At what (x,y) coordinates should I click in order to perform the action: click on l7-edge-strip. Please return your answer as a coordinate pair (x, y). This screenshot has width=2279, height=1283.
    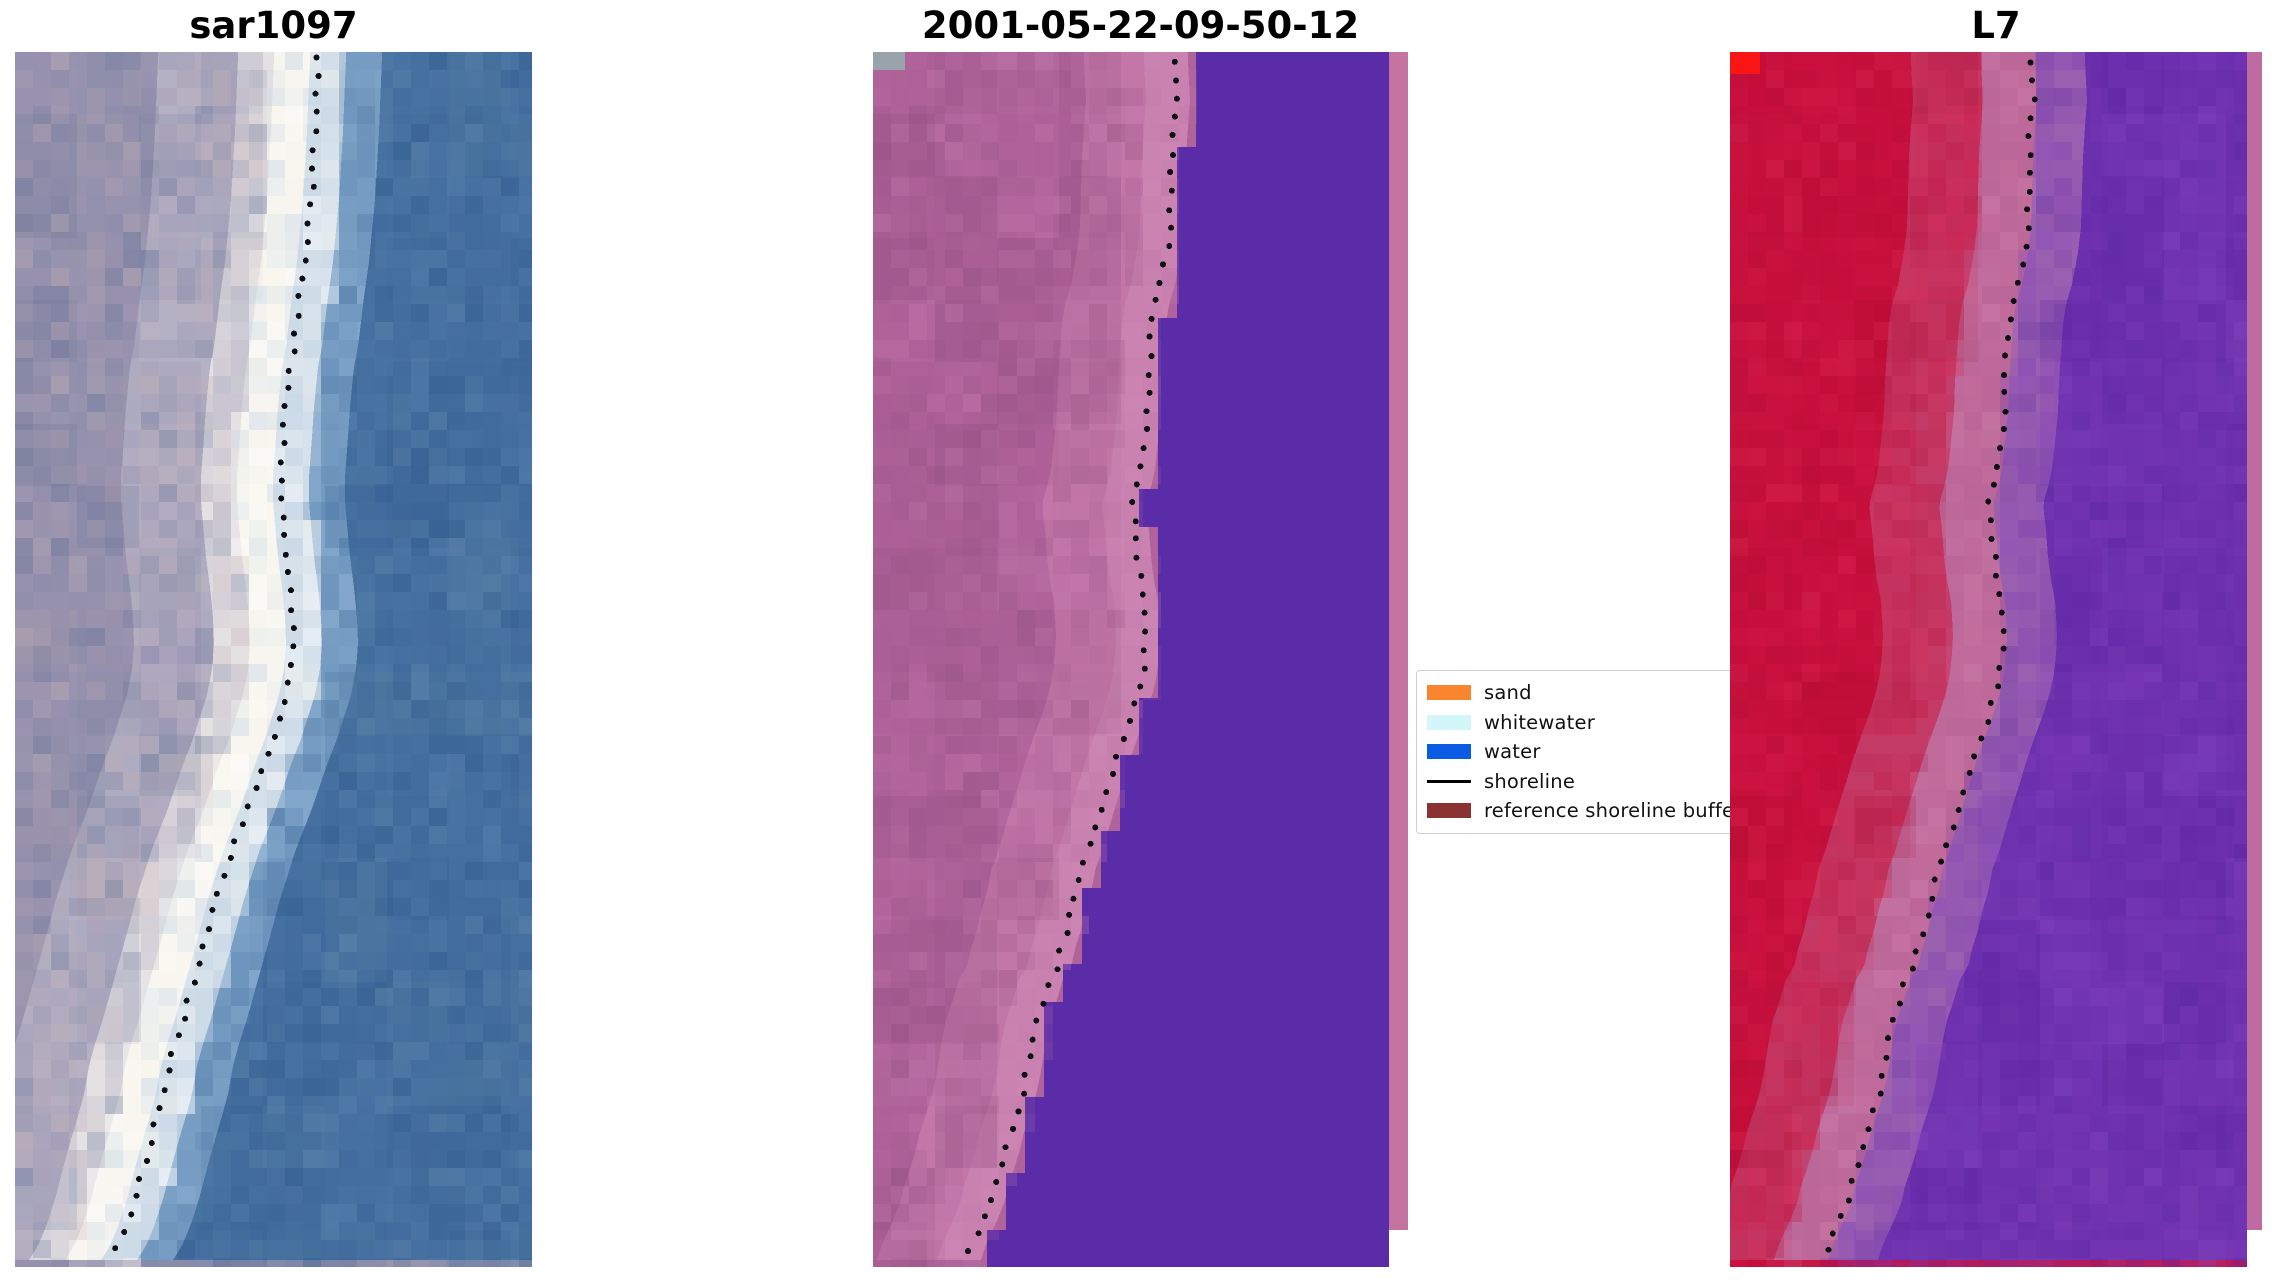
    Looking at the image, I should click on (2254, 641).